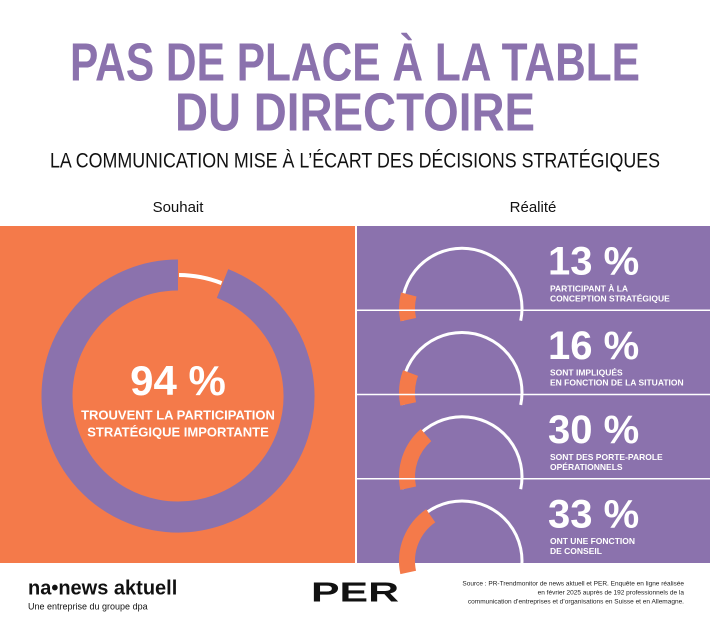  I want to click on caption: TROUVENT LA PARTICIPATION, so click(178, 414).